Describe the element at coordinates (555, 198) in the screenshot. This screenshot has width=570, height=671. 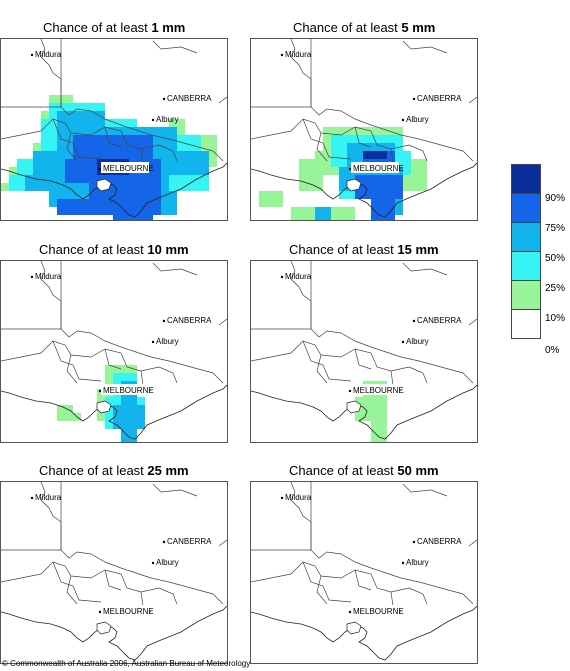
I see `legend-label-90: 90%` at that location.